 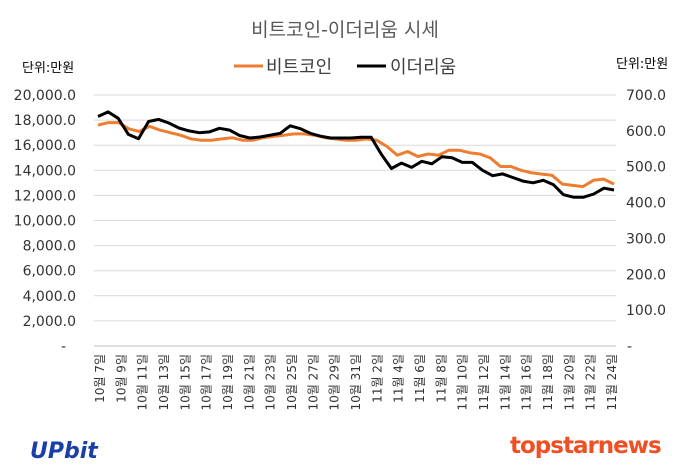 I want to click on x-tick-label: 10월 19일, so click(x=228, y=382).